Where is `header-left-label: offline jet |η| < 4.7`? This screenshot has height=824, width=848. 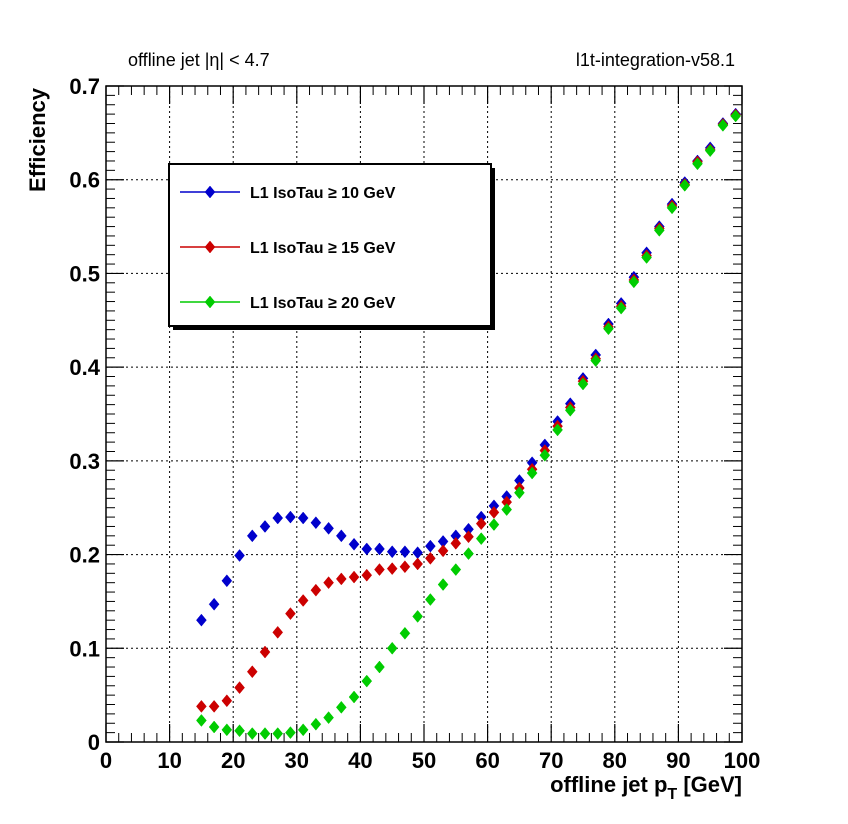
header-left-label: offline jet |η| < 4.7 is located at coordinates (199, 60).